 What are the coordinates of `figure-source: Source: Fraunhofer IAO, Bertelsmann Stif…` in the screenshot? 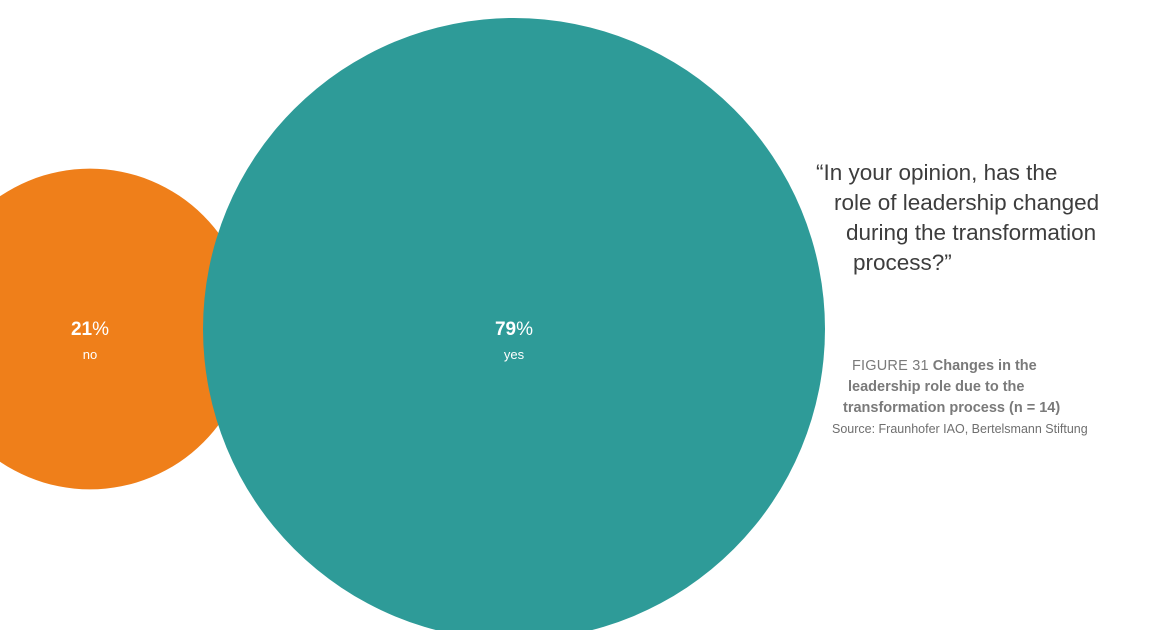 It's located at (960, 429).